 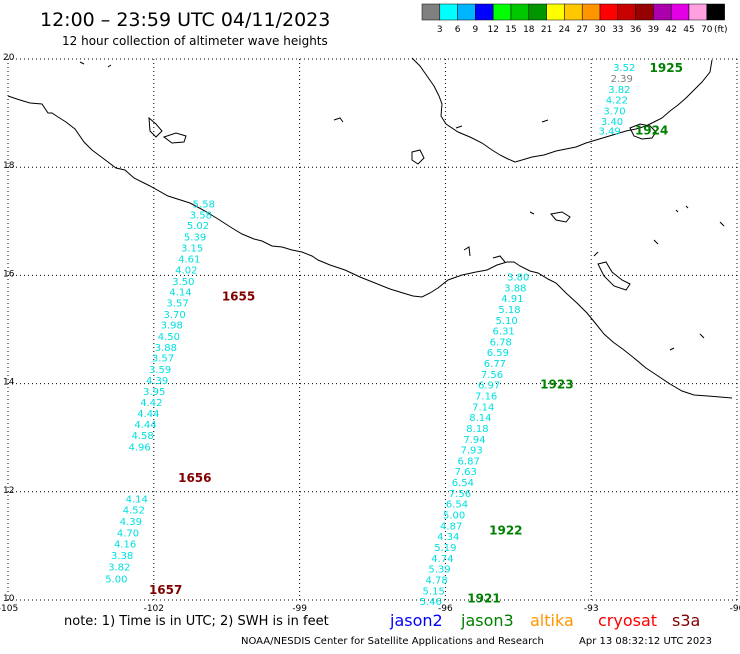 What do you see at coordinates (192, 248) in the screenshot?
I see `wave-height-value: 3.15` at bounding box center [192, 248].